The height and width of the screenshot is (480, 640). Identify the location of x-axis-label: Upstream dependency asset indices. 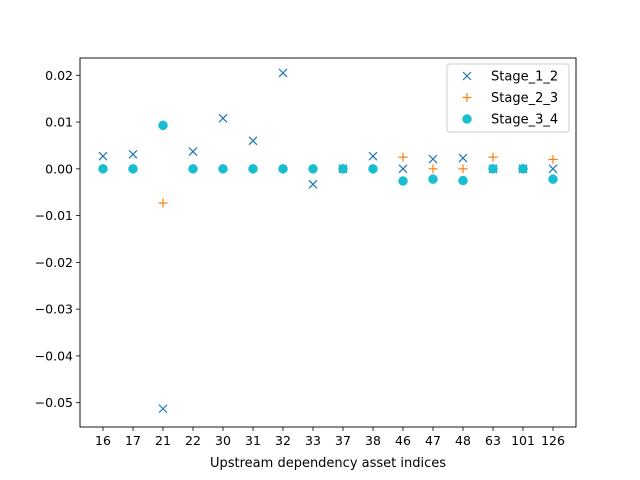
(328, 463).